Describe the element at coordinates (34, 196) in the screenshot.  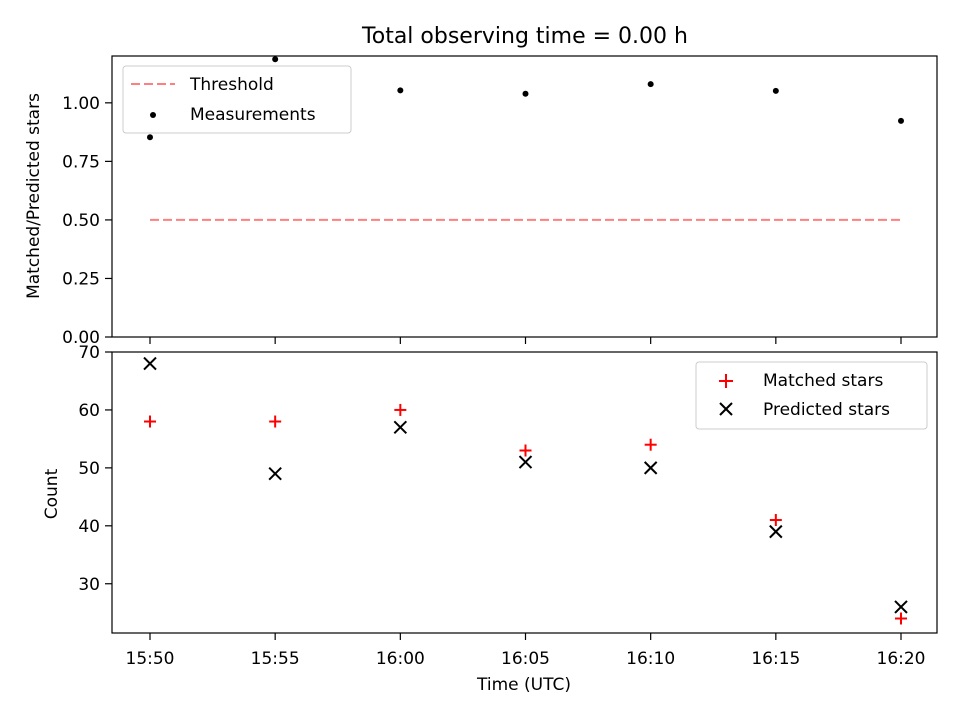
I see `top-y-axis-label: Matched/Predicted stars` at that location.